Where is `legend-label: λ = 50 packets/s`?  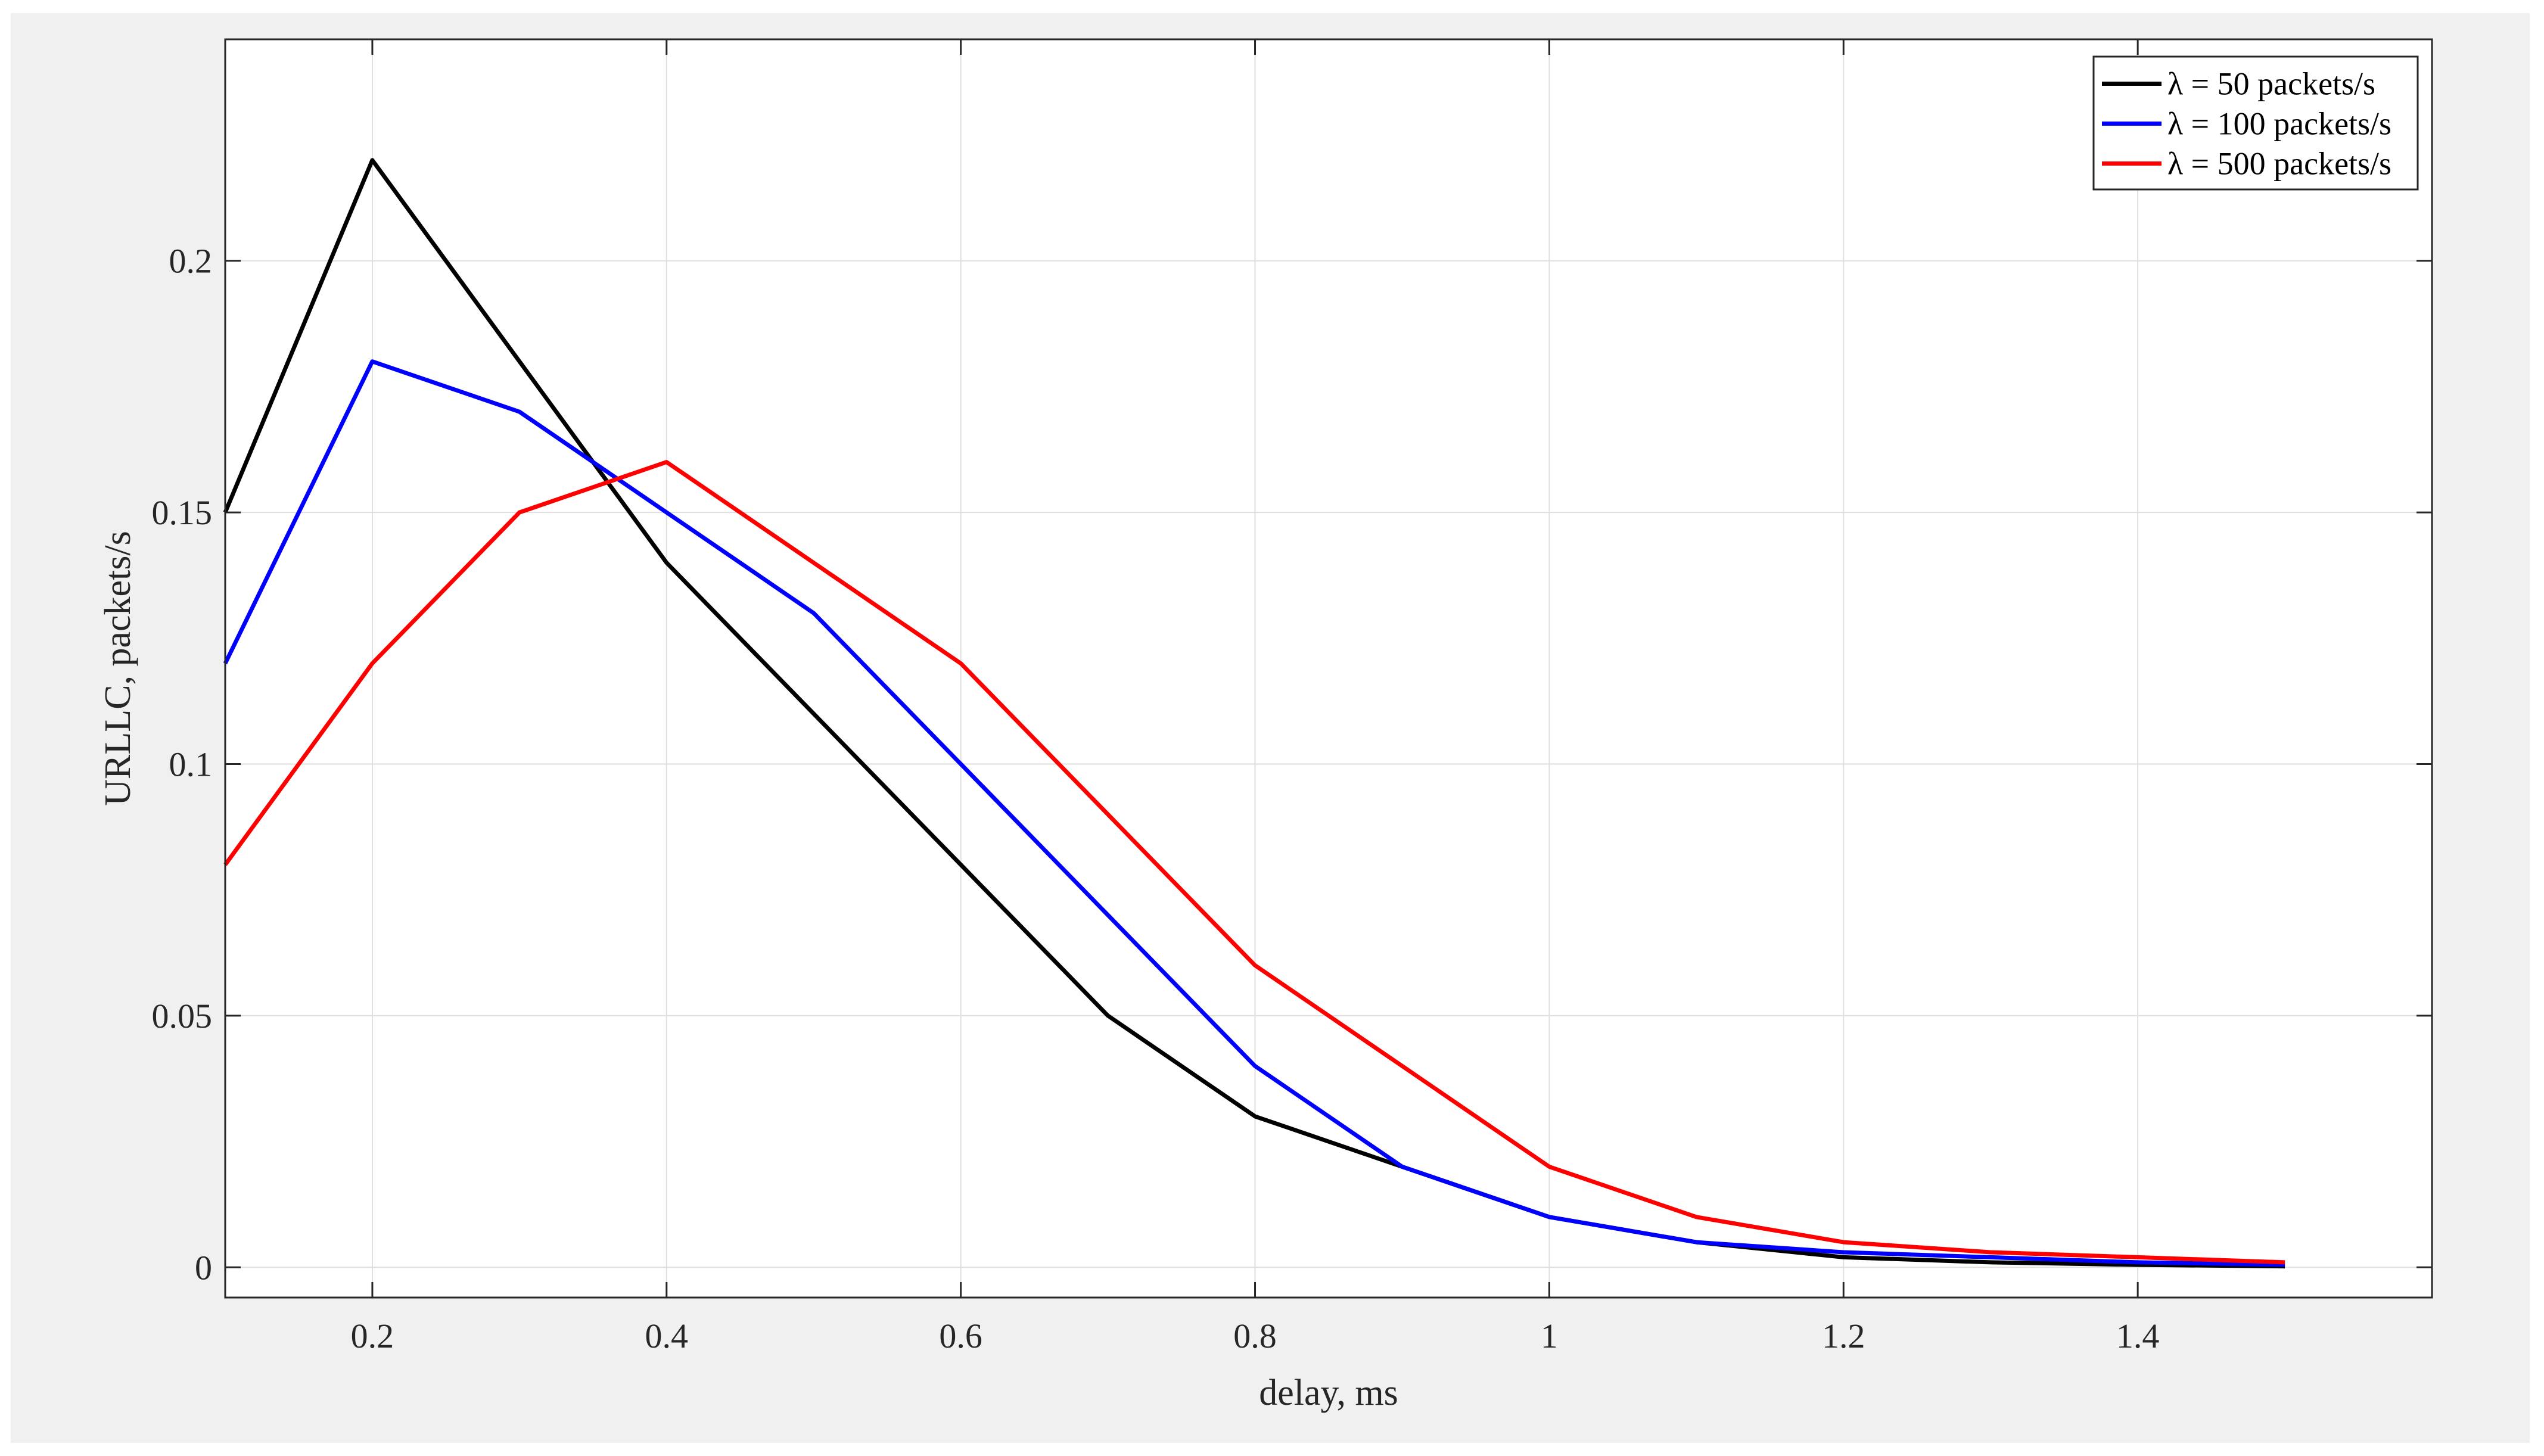
legend-label: λ = 50 packets/s is located at coordinates (2271, 84).